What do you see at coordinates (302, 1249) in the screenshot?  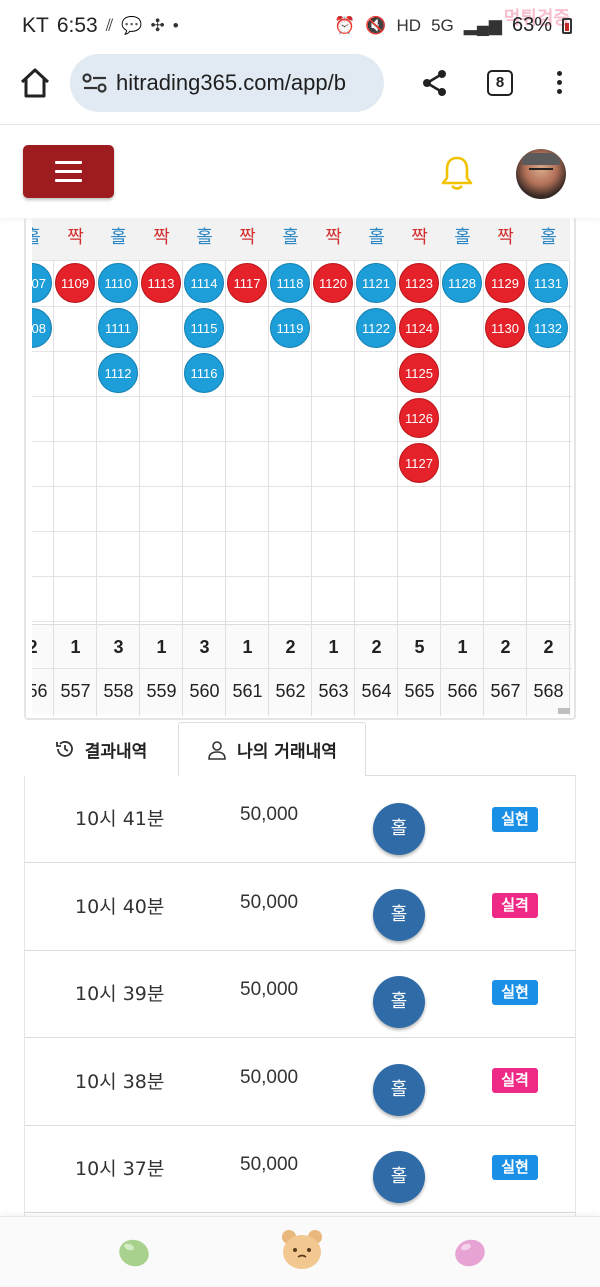 I see `bear-home-icon` at bounding box center [302, 1249].